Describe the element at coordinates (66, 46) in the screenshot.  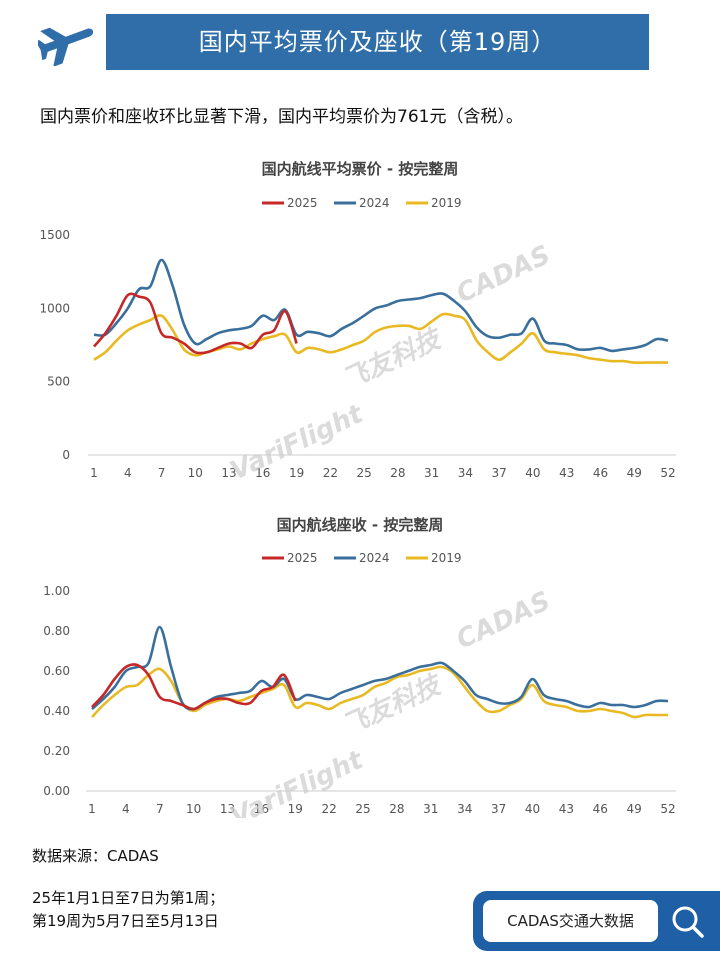
I see `airplane-icon` at that location.